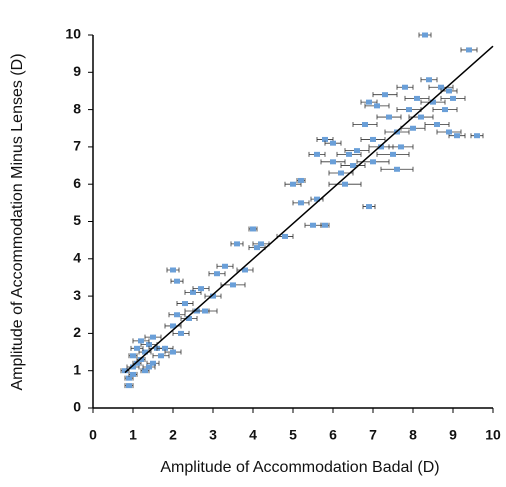 The image size is (506, 487). I want to click on y-tick-label: 1, so click(77, 369).